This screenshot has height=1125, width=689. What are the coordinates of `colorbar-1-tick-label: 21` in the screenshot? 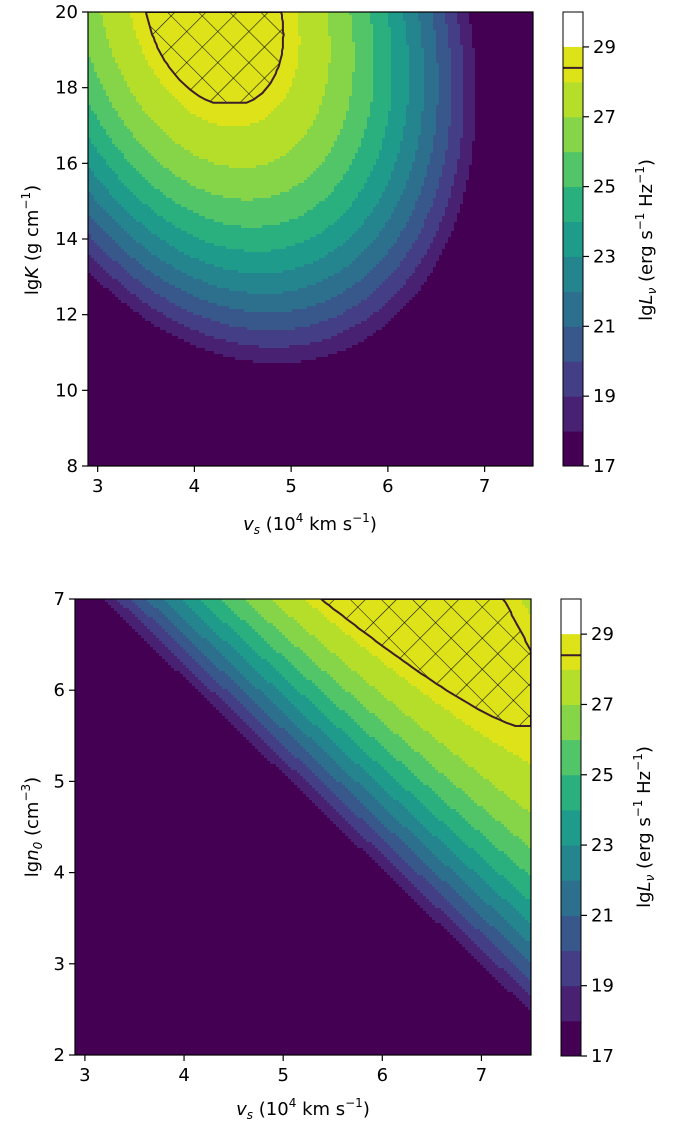 It's located at (604, 326).